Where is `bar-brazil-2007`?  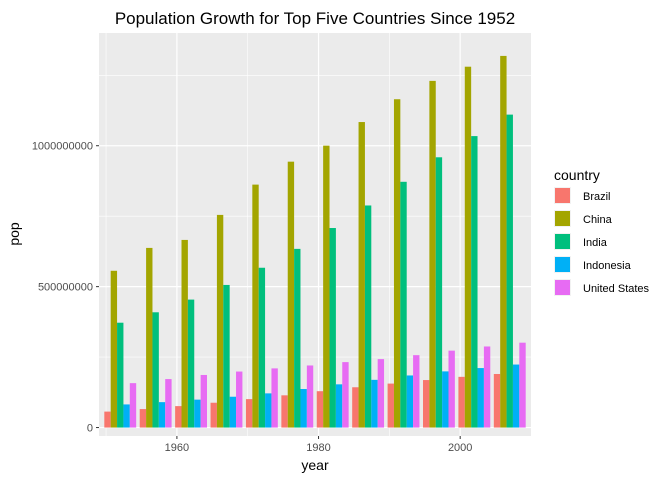
bar-brazil-2007 is located at coordinates (497, 400).